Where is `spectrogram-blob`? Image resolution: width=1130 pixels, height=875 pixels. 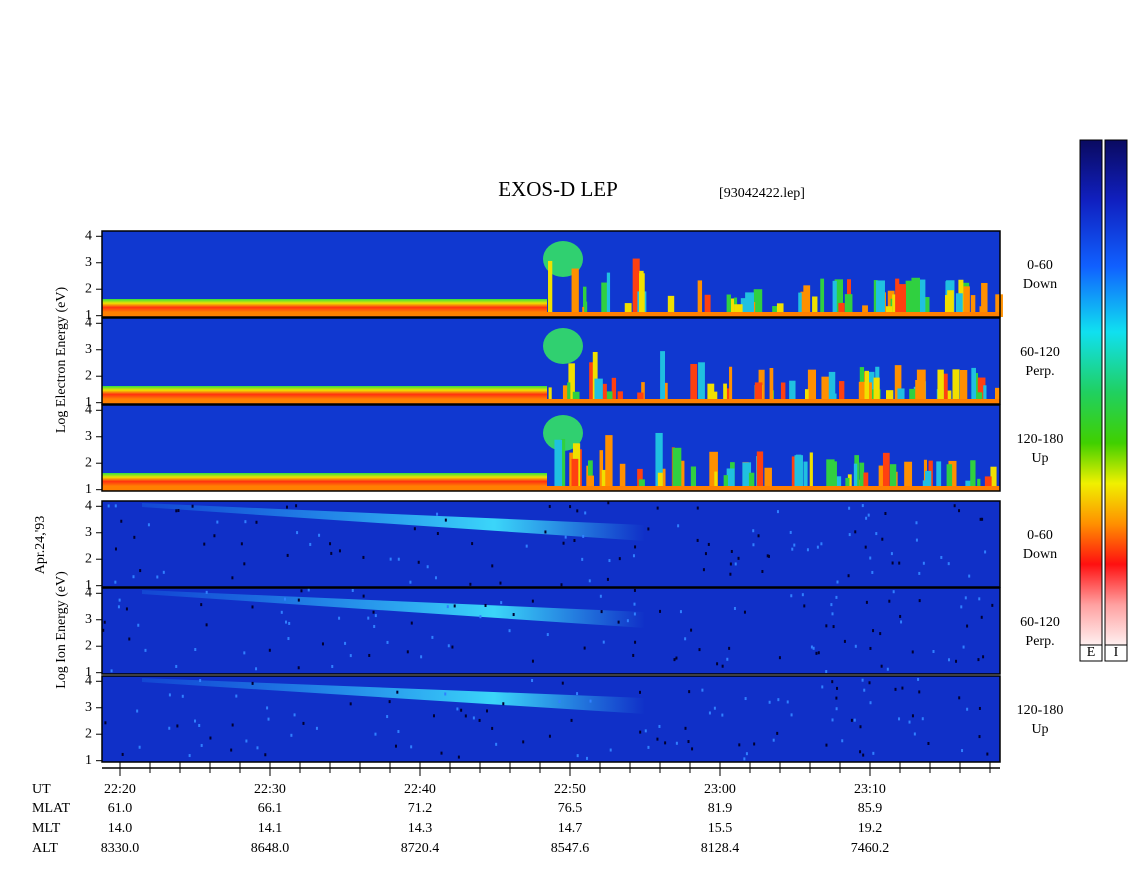
spectrogram-blob is located at coordinates (563, 346).